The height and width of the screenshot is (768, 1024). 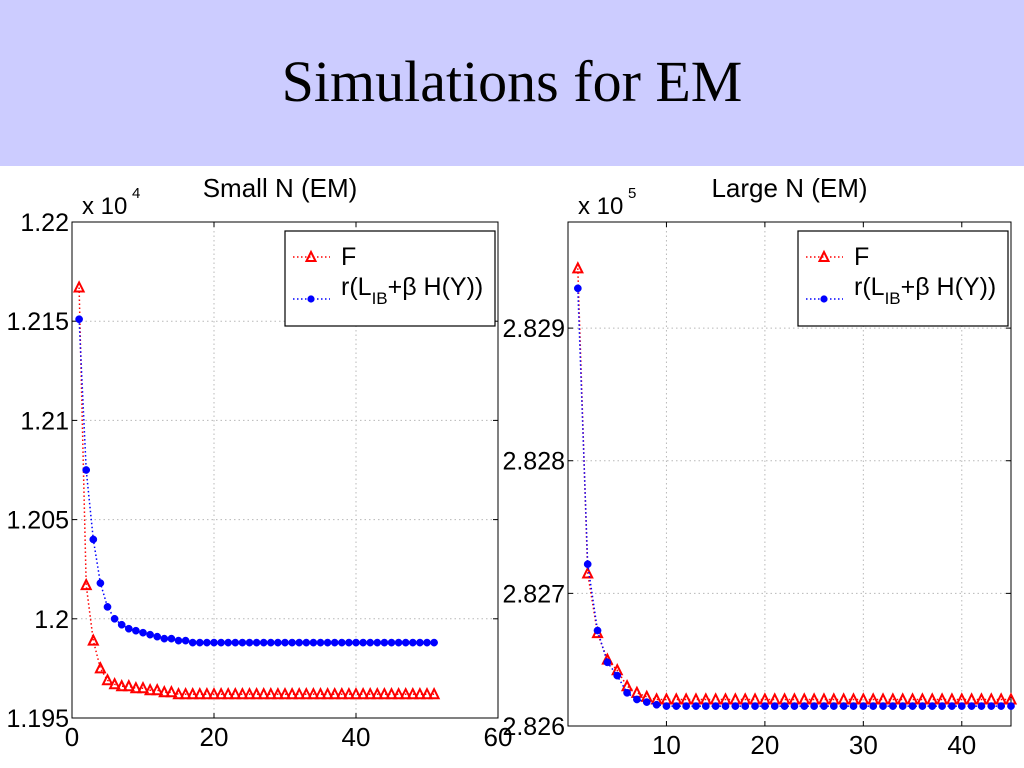 What do you see at coordinates (104, 206) in the screenshot?
I see `axis-multiplier: x 10` at bounding box center [104, 206].